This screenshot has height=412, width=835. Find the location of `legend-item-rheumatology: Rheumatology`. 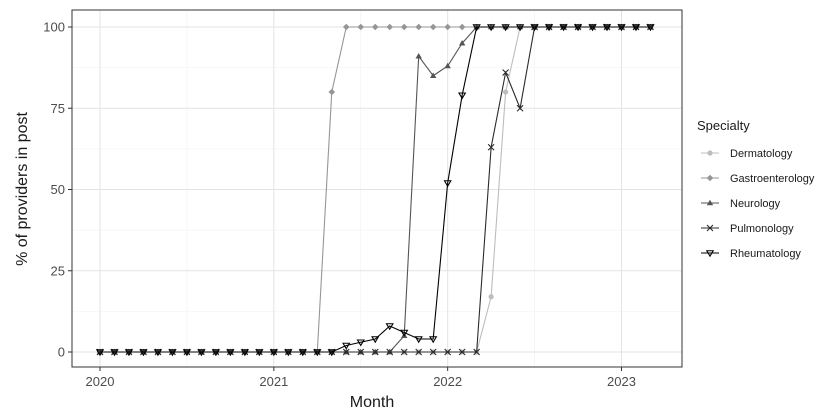

legend-item-rheumatology: Rheumatology is located at coordinates (751, 254).